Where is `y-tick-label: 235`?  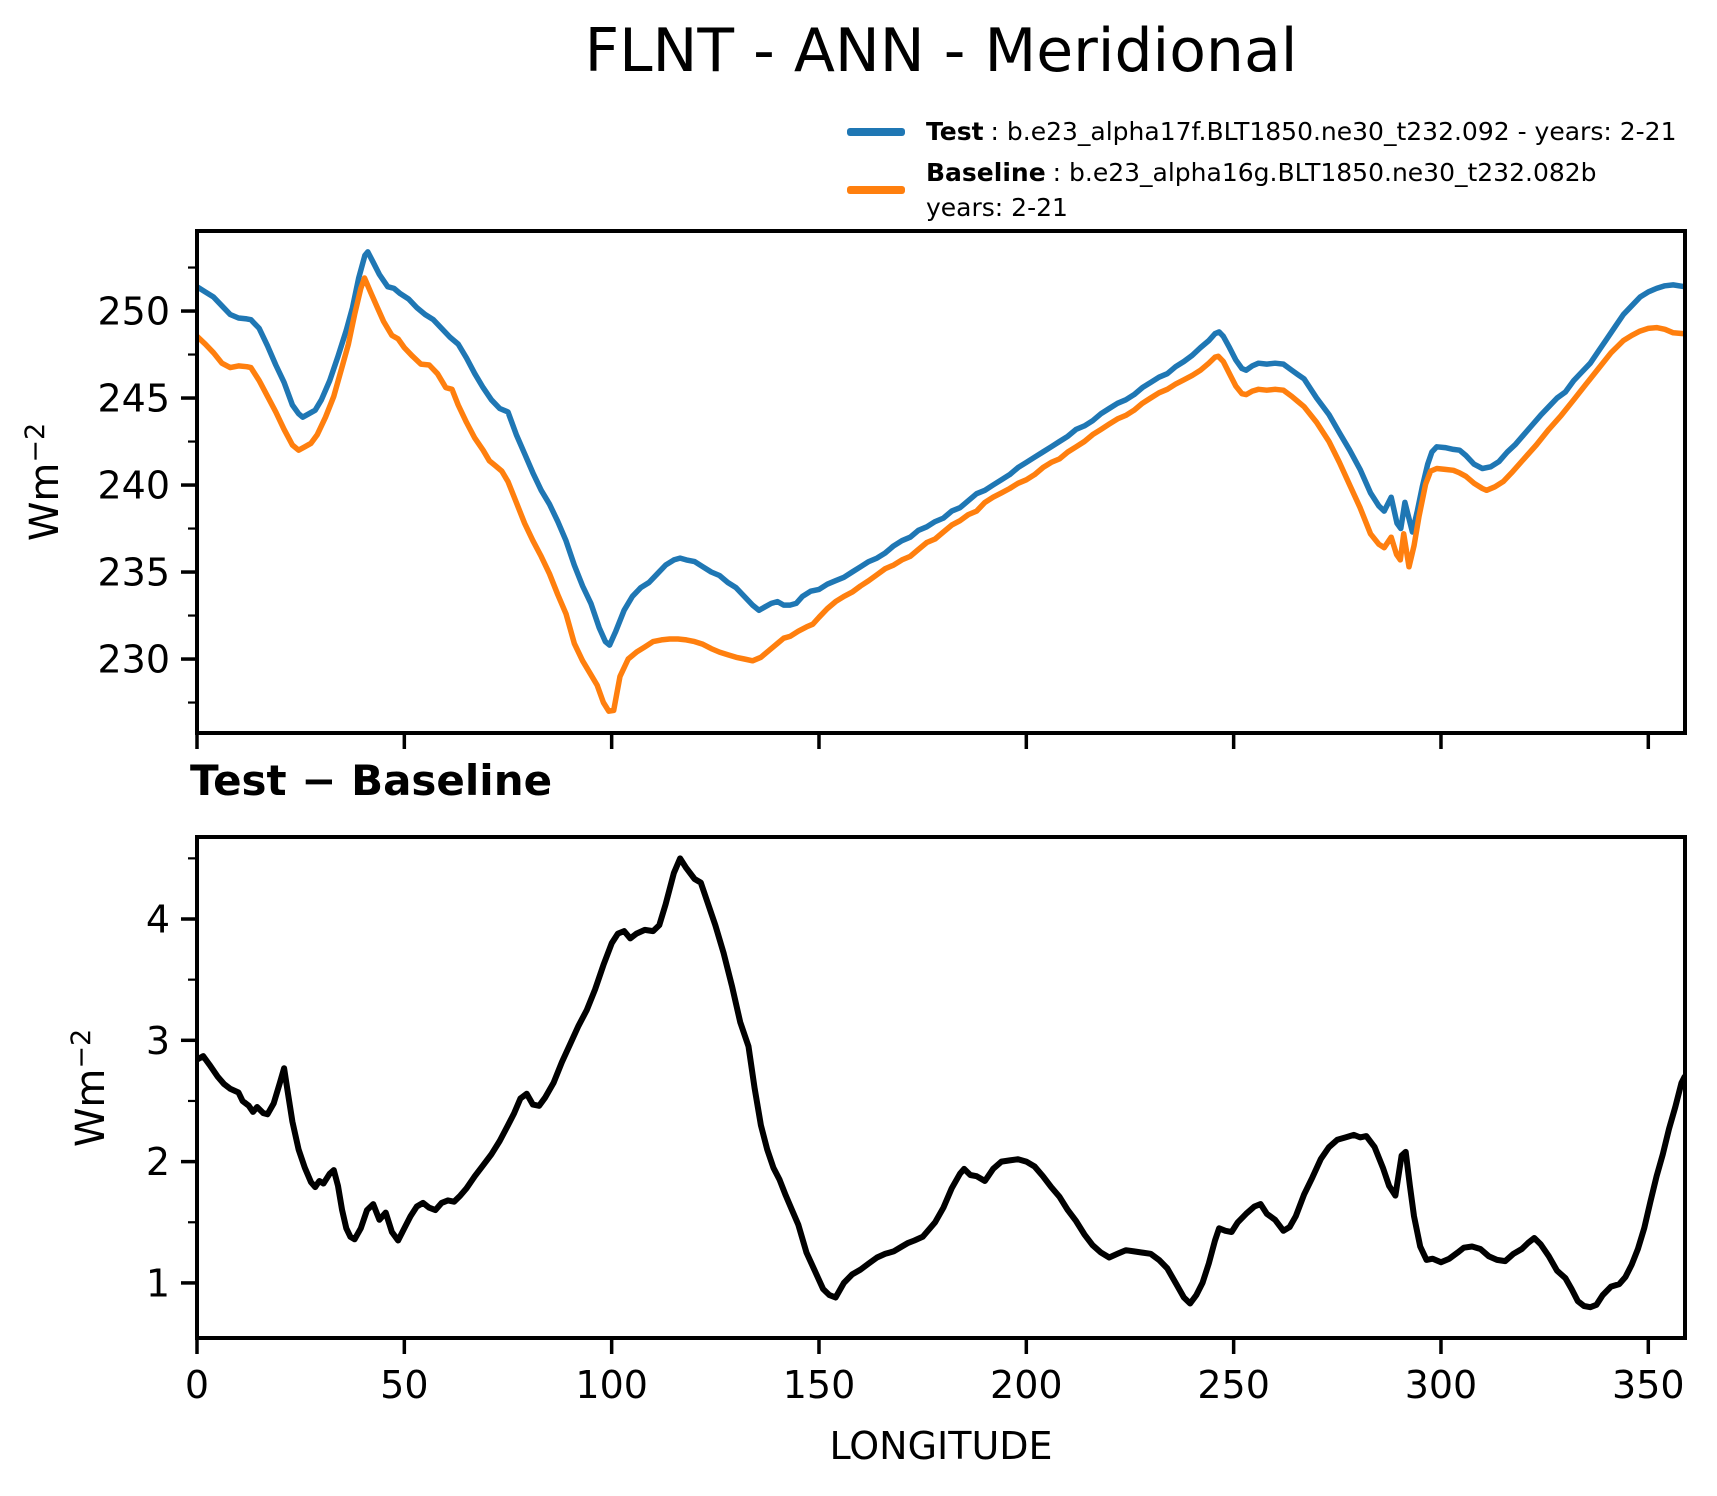
y-tick-label: 235 is located at coordinates (133, 573).